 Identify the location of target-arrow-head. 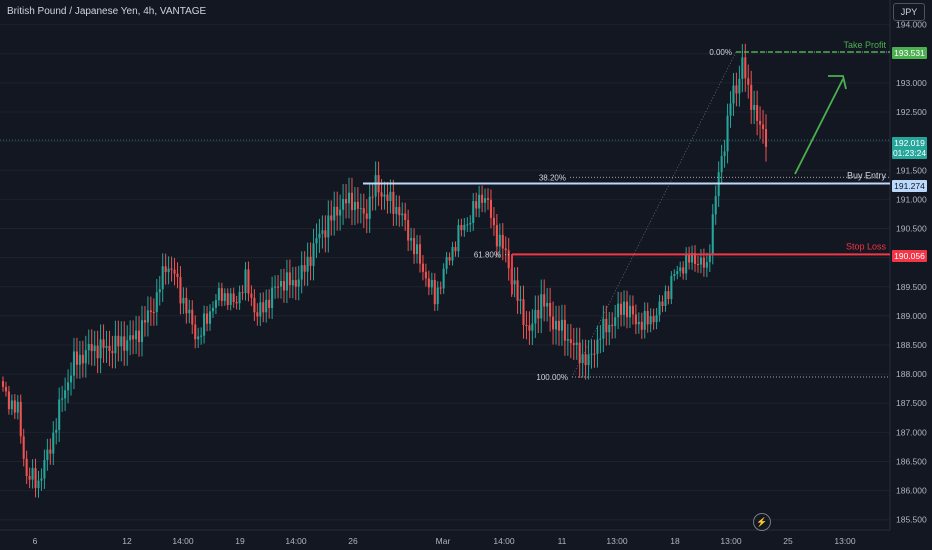
(837, 82).